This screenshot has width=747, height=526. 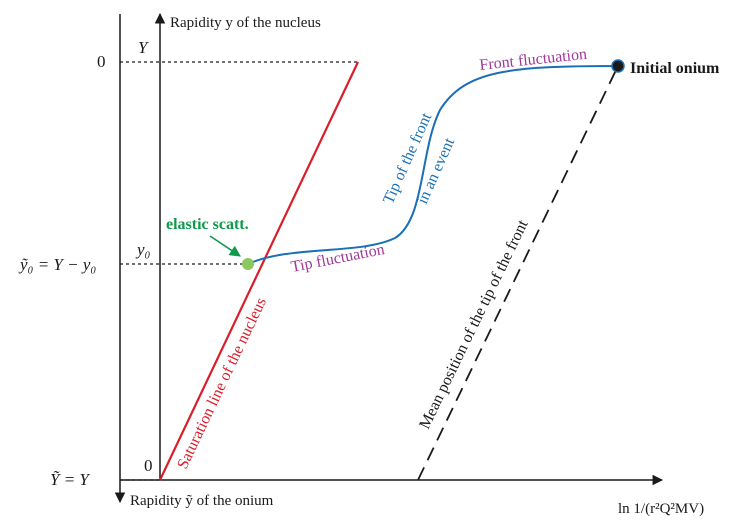 What do you see at coordinates (248, 264) in the screenshot?
I see `elastic-point` at bounding box center [248, 264].